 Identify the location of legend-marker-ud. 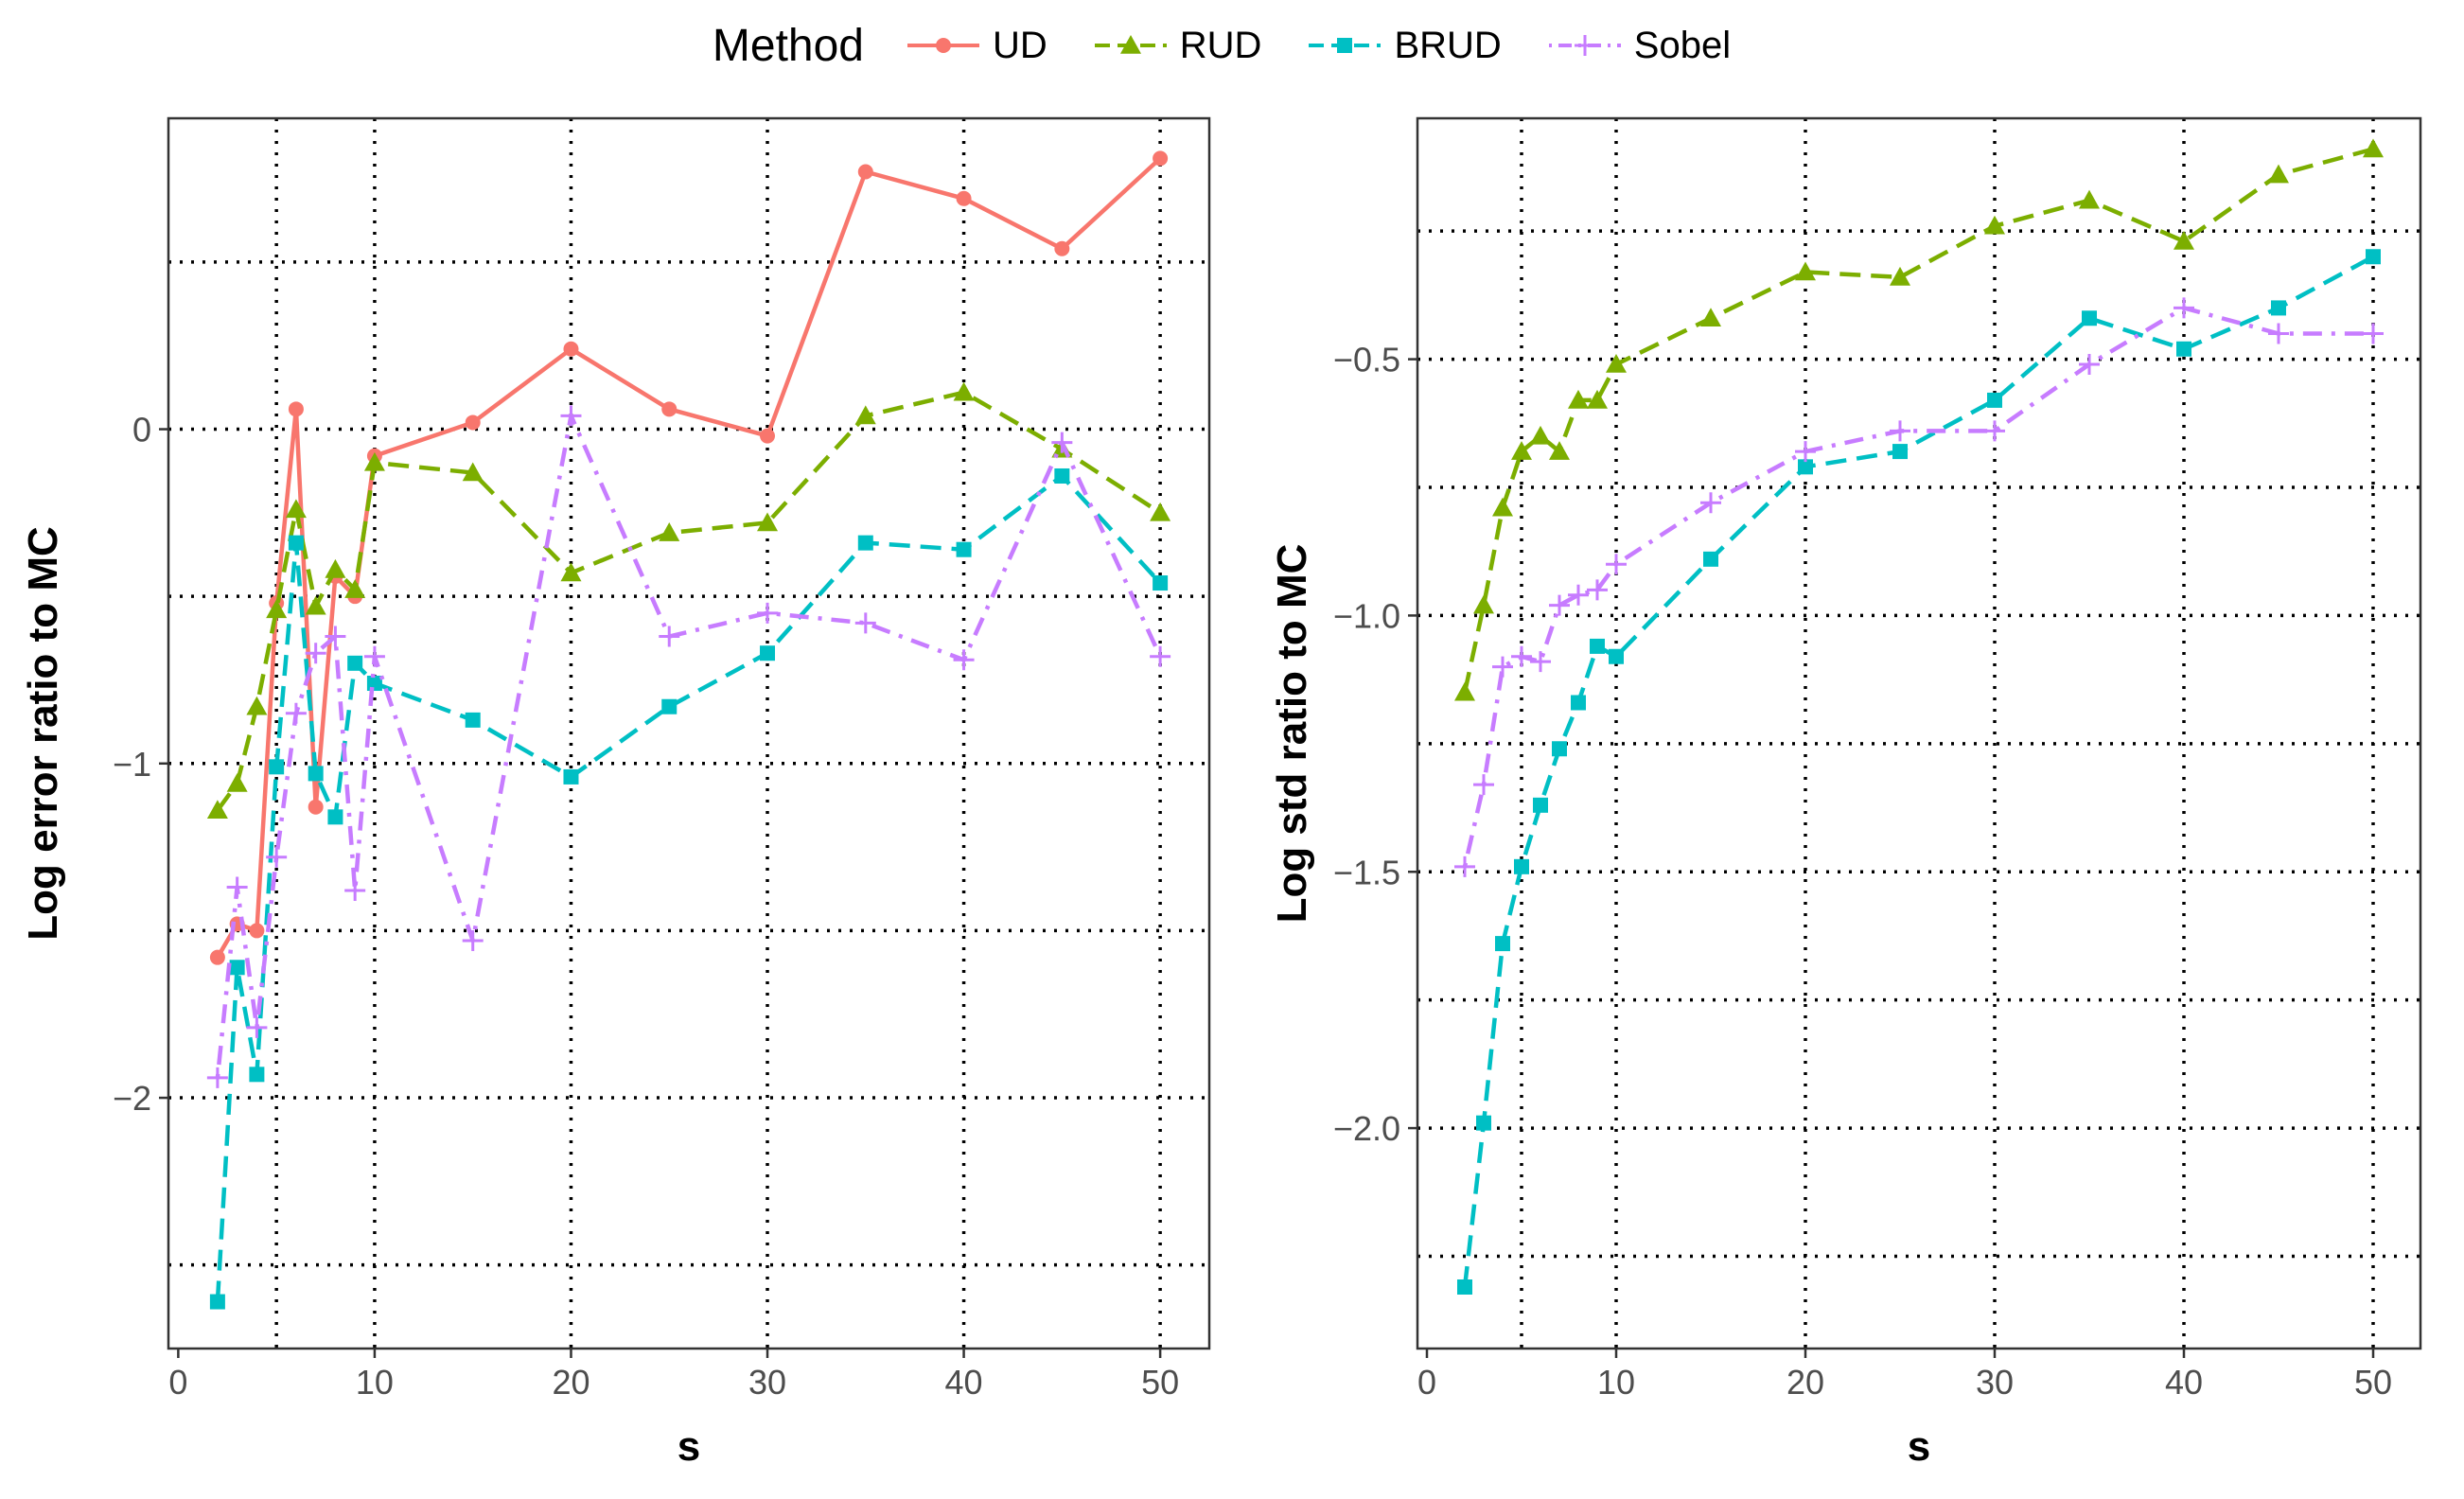
(944, 45).